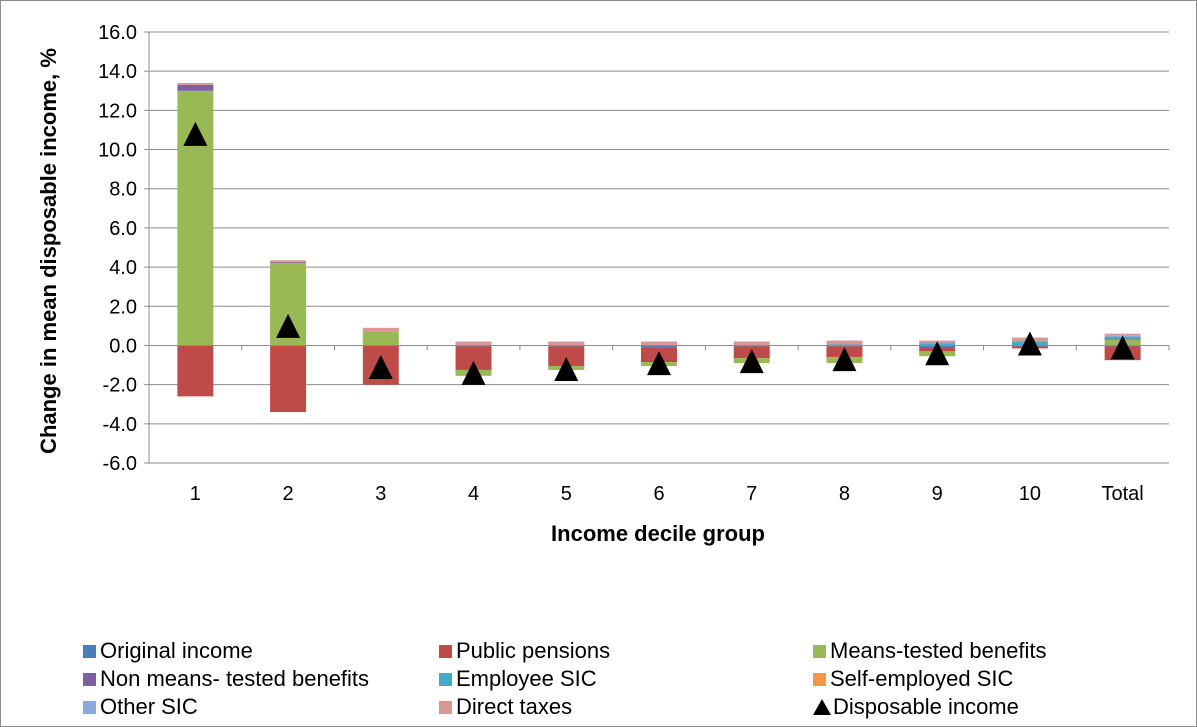  Describe the element at coordinates (658, 494) in the screenshot. I see `x-tick-label: 6` at that location.